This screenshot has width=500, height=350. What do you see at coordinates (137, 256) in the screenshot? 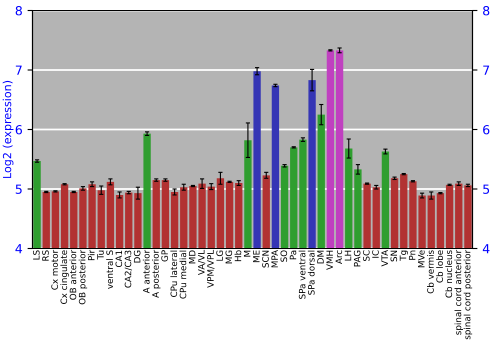
I see `x-tick-label: DG` at bounding box center [137, 256].